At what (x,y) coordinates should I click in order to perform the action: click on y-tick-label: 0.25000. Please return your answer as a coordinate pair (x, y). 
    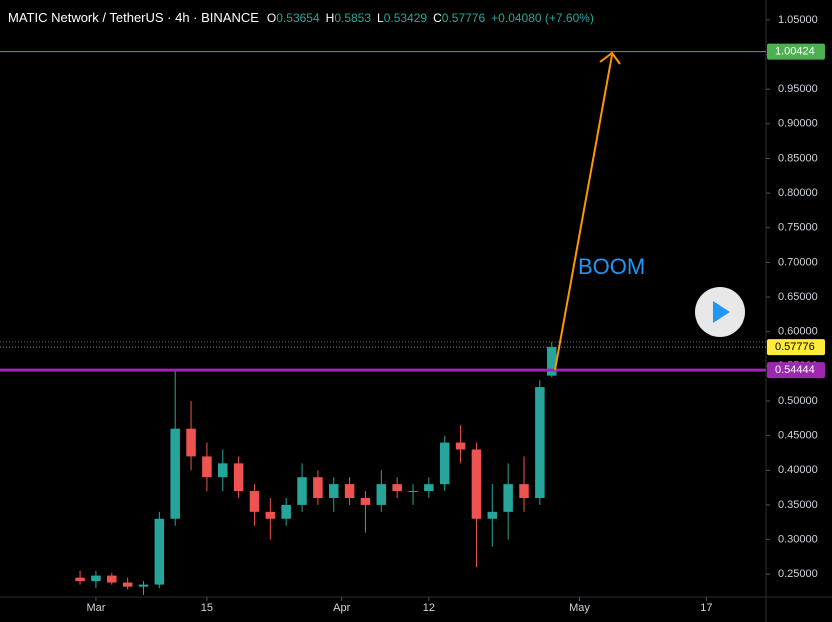
    Looking at the image, I should click on (798, 574).